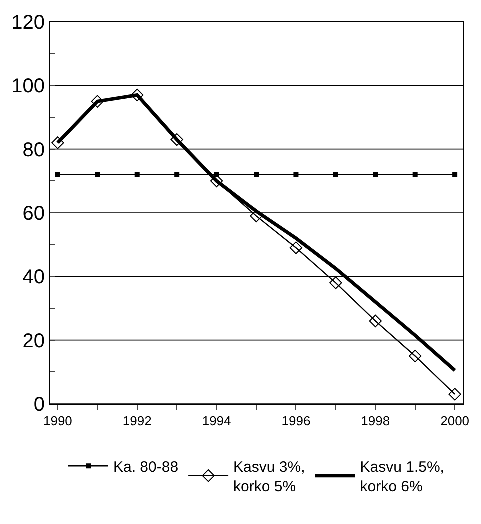 This screenshot has width=481, height=524. What do you see at coordinates (375, 421) in the screenshot?
I see `x-tick-label: 1998` at bounding box center [375, 421].